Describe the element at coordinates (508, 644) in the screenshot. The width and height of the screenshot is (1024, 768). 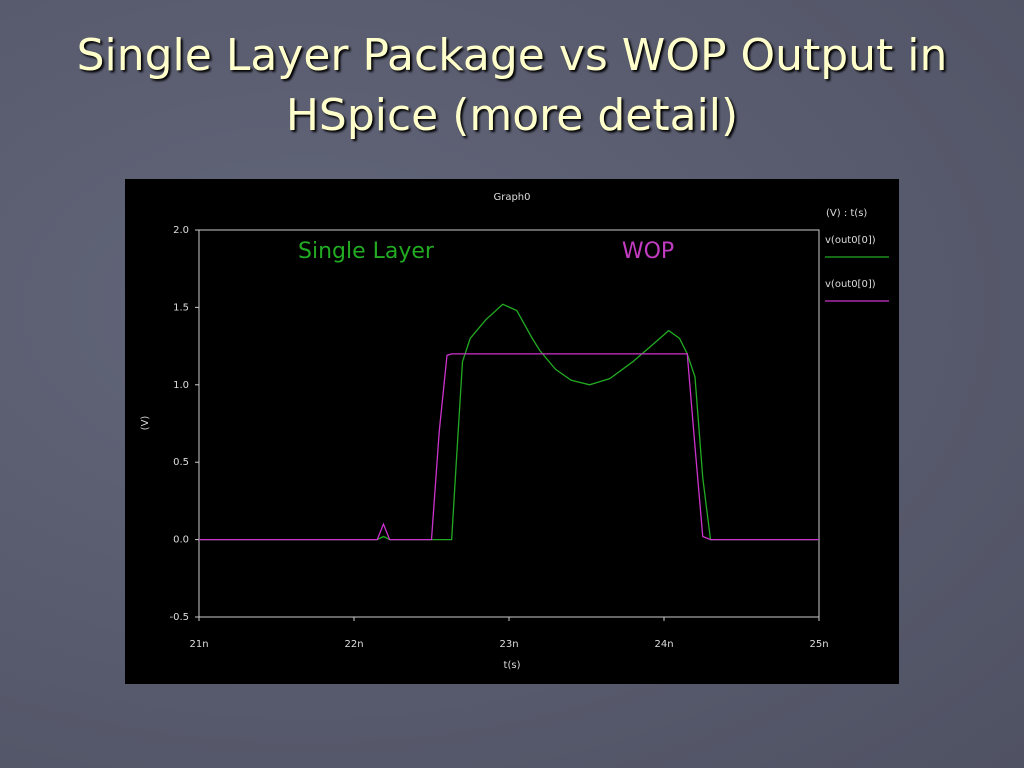
I see `x-tick-label: 23n` at that location.